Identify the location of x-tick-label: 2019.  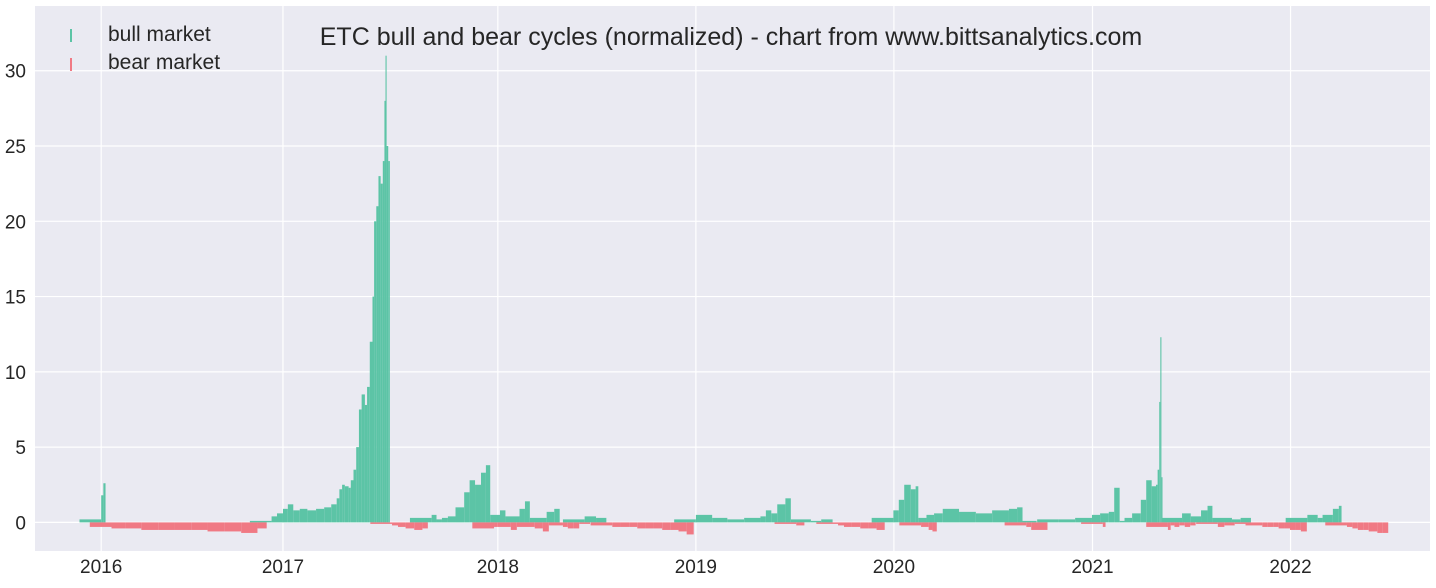
(696, 567).